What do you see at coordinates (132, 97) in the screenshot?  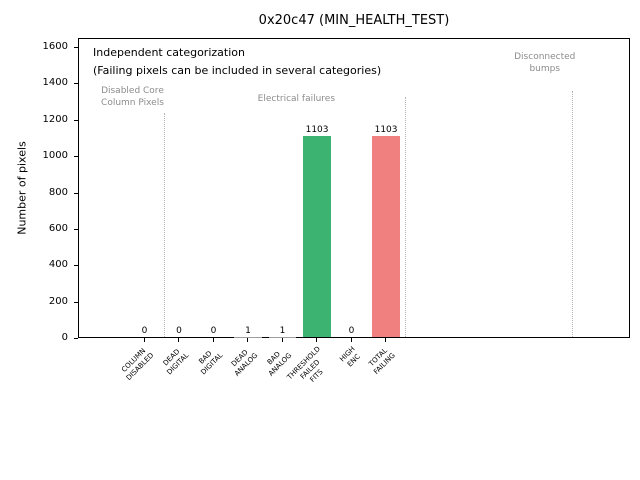 I see `group-label-0: Disabled Core Column Pixels` at bounding box center [132, 97].